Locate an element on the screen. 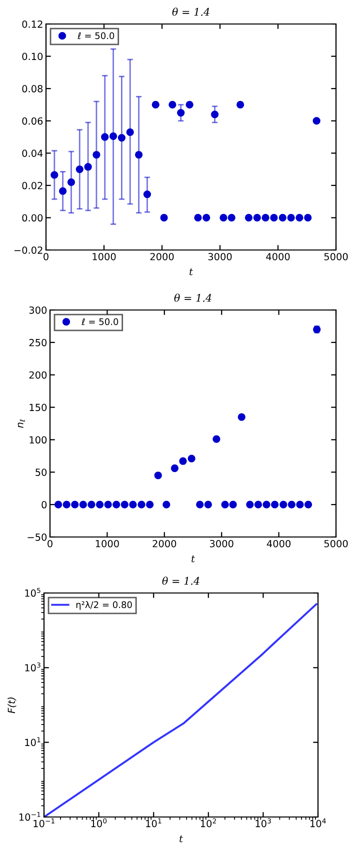 The height and width of the screenshot is (857, 348). y-tick-label: 50 is located at coordinates (41, 472).